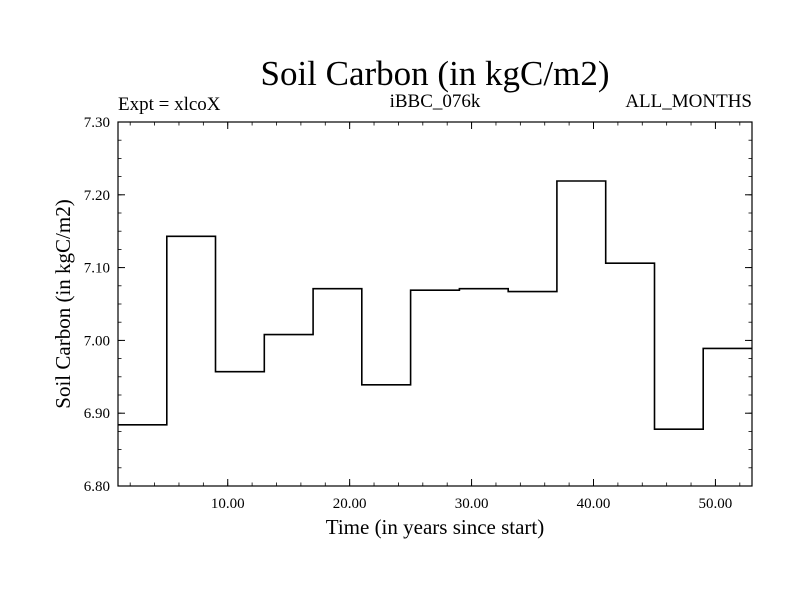 This screenshot has height=600, width=800. I want to click on run-id-label: iBBC_076k, so click(435, 101).